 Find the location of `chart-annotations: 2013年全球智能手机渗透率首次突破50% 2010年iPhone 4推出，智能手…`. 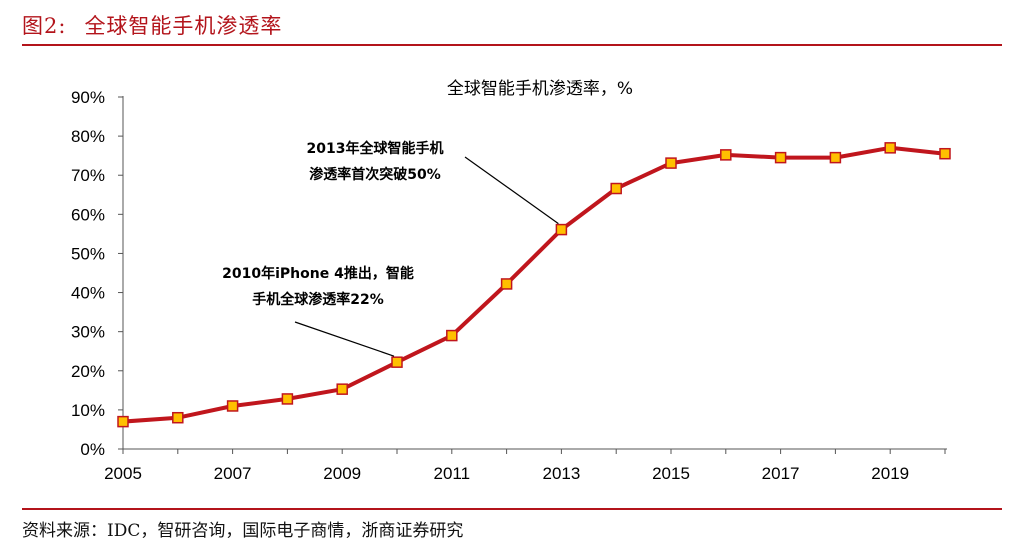

chart-annotations: 2013年全球智能手机渗透率首次突破50% 2010年iPhone 4推出，智能手… is located at coordinates (390, 248).